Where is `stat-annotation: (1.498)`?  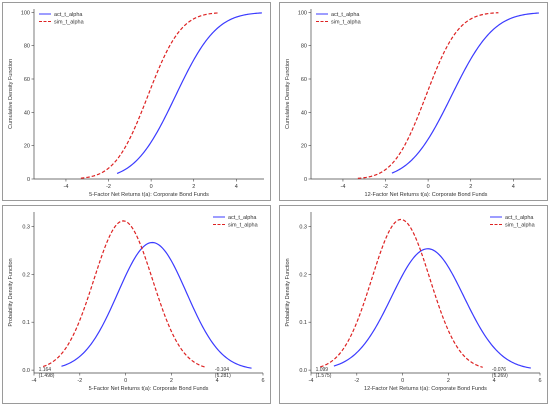 stat-annotation: (1.498) is located at coordinates (47, 376).